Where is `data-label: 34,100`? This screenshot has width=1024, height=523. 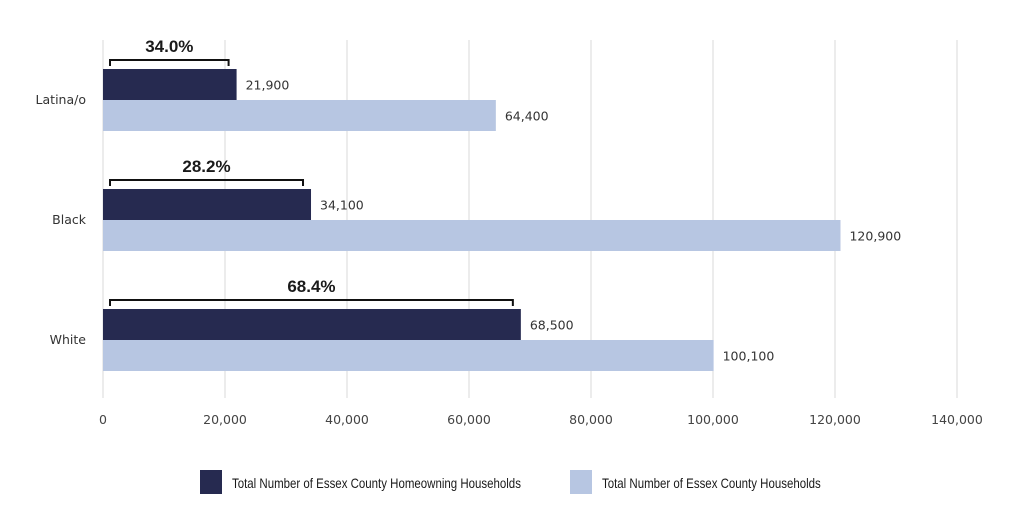 data-label: 34,100 is located at coordinates (342, 205).